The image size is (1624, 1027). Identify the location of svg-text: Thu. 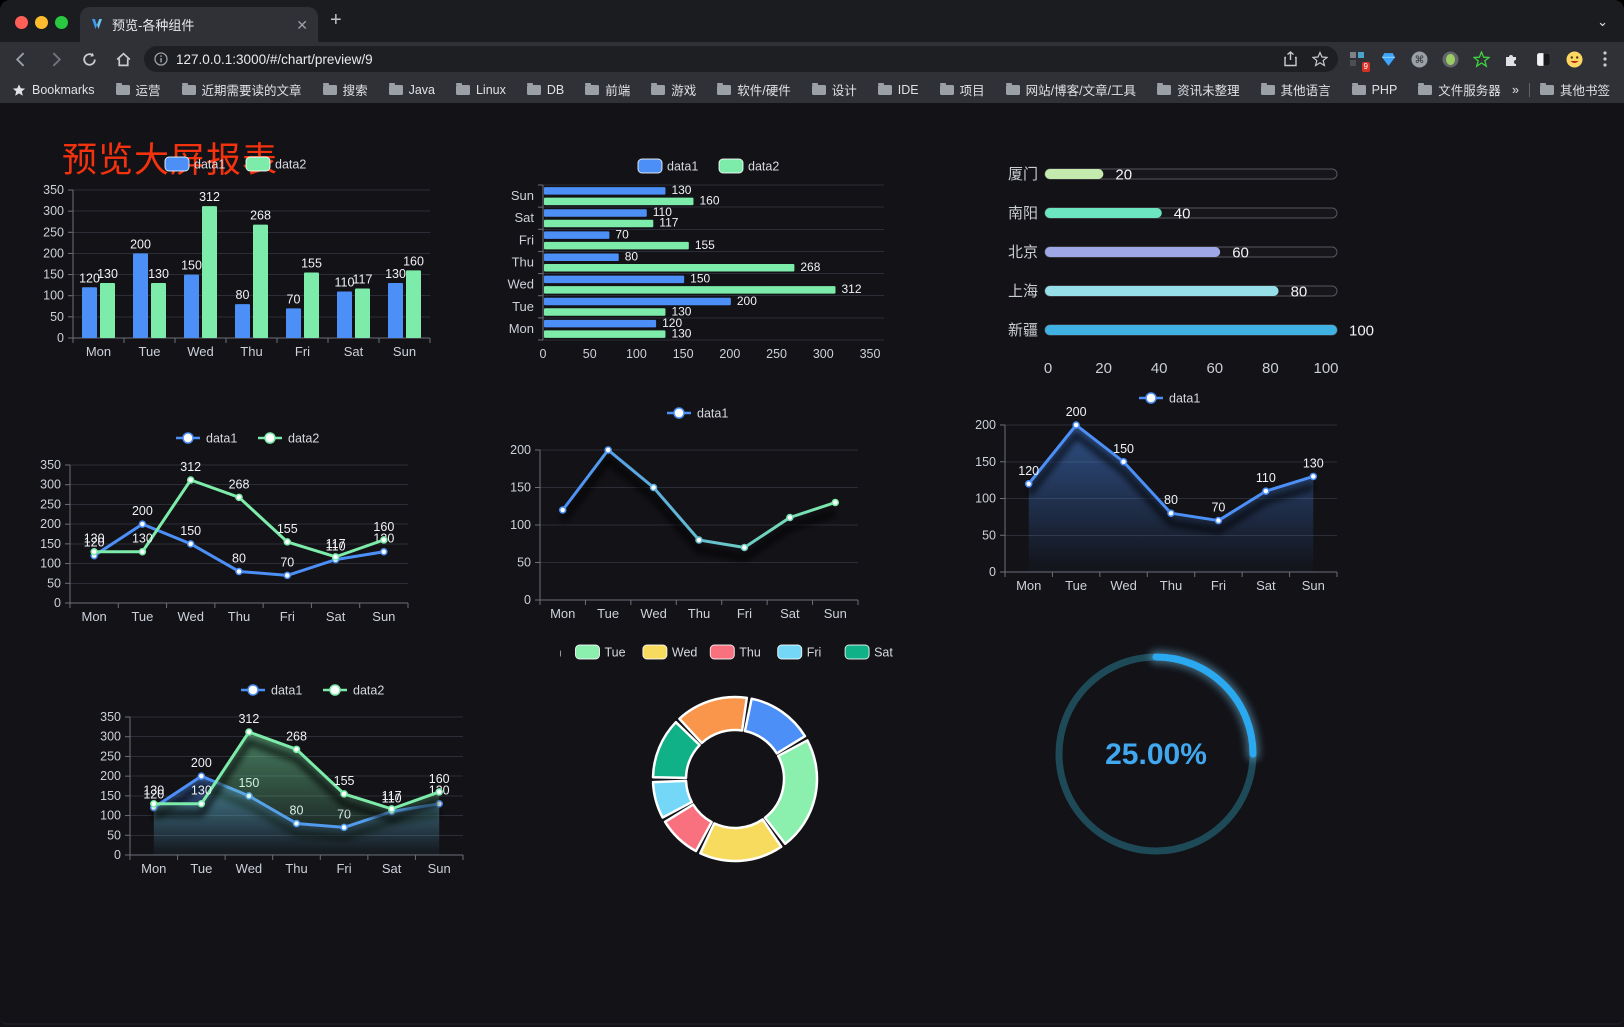
(239, 616).